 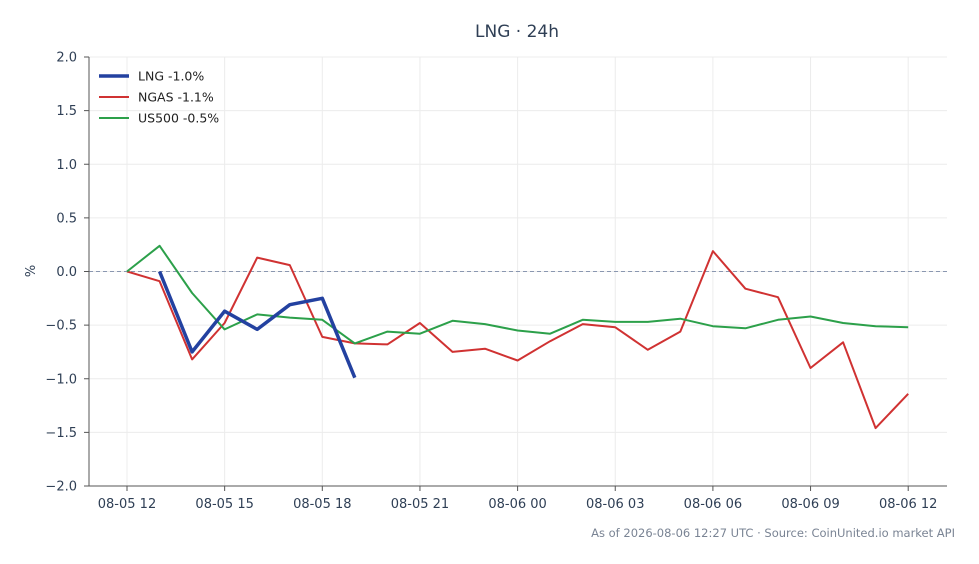 I want to click on chart-title: LNG · 24h, so click(x=517, y=32).